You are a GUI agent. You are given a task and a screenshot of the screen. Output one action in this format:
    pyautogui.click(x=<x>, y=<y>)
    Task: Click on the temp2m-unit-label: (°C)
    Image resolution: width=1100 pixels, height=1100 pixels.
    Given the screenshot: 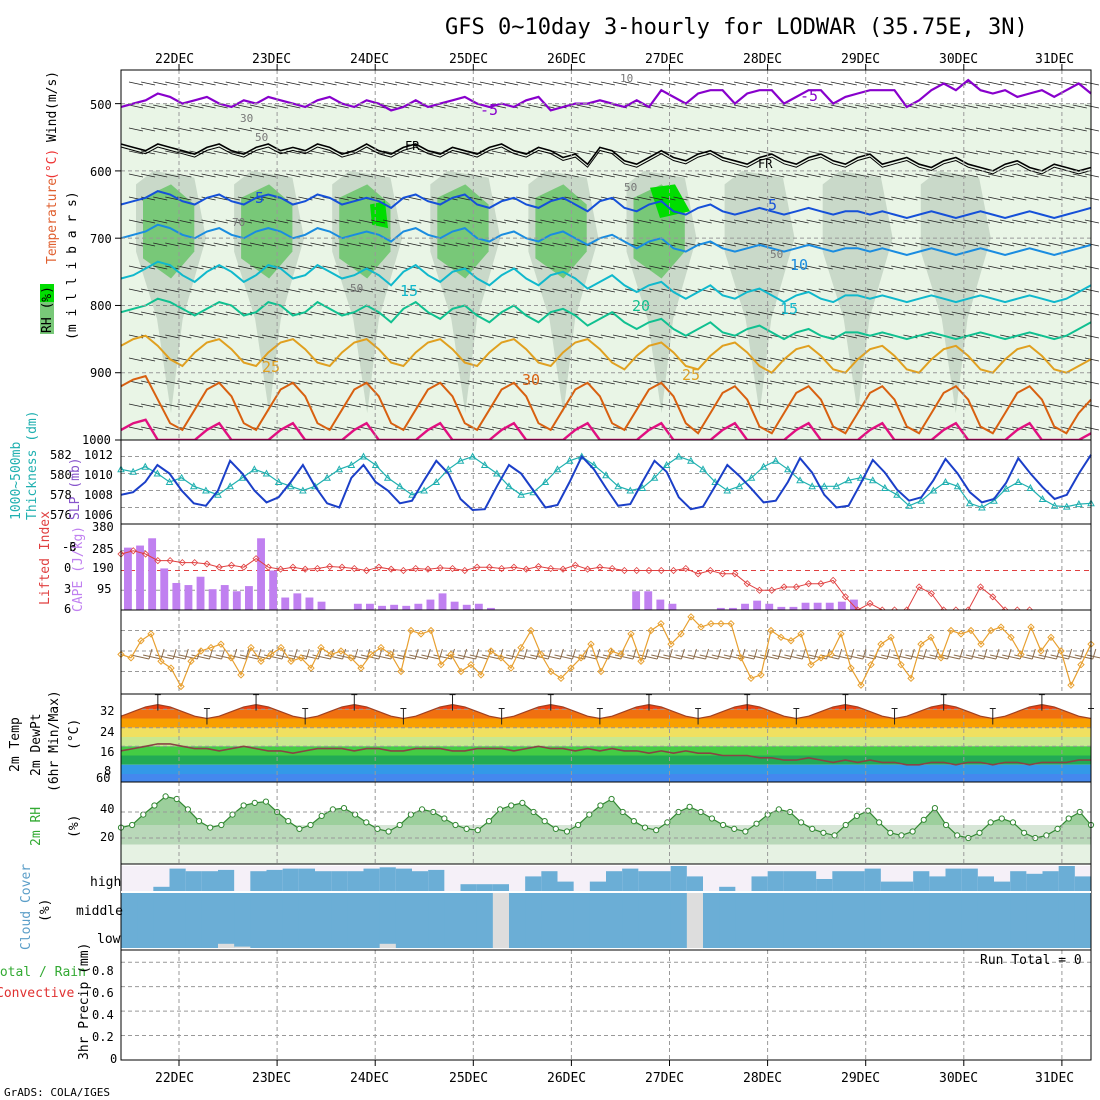 What is the action you would take?
    pyautogui.click(x=74, y=734)
    